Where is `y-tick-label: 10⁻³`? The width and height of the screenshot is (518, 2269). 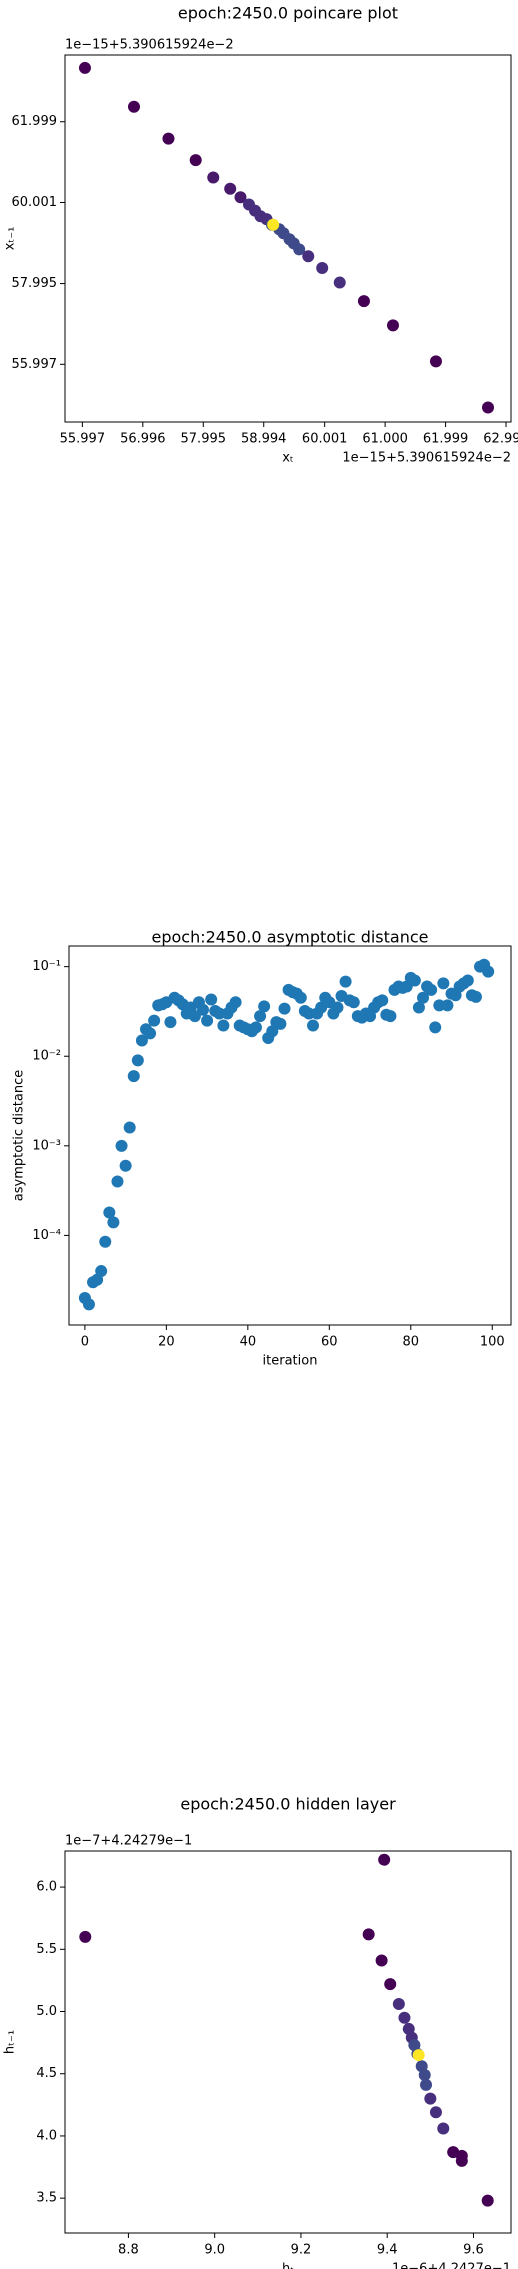 y-tick-label: 10⁻³ is located at coordinates (46, 1145).